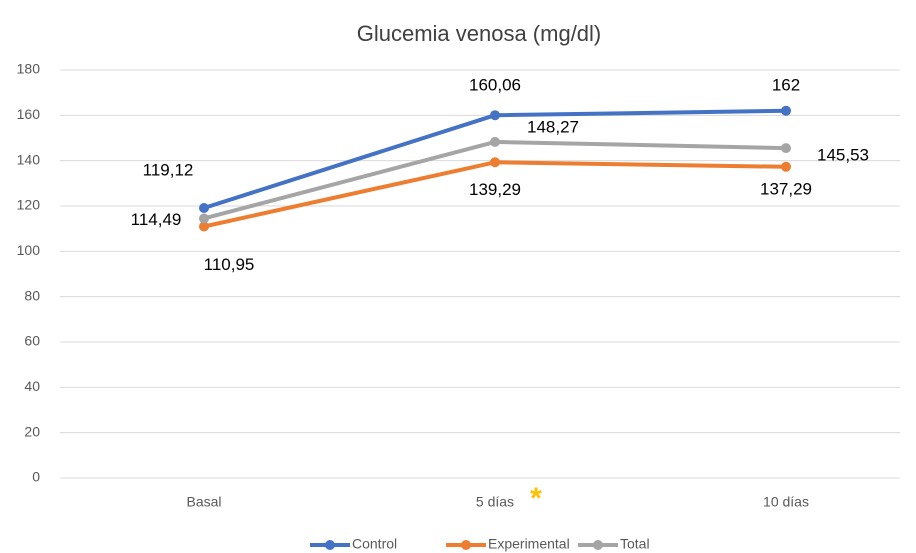  I want to click on data-label: 137,29, so click(786, 188).